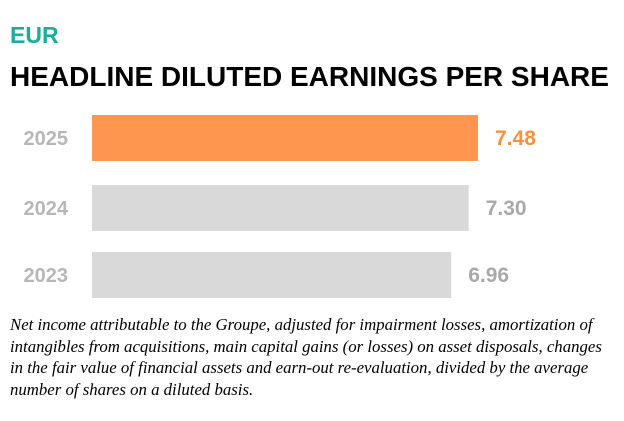 The width and height of the screenshot is (624, 421). What do you see at coordinates (309, 76) in the screenshot?
I see `chart-title: HEADLINE DILUTED EARNINGS PER SHARE` at bounding box center [309, 76].